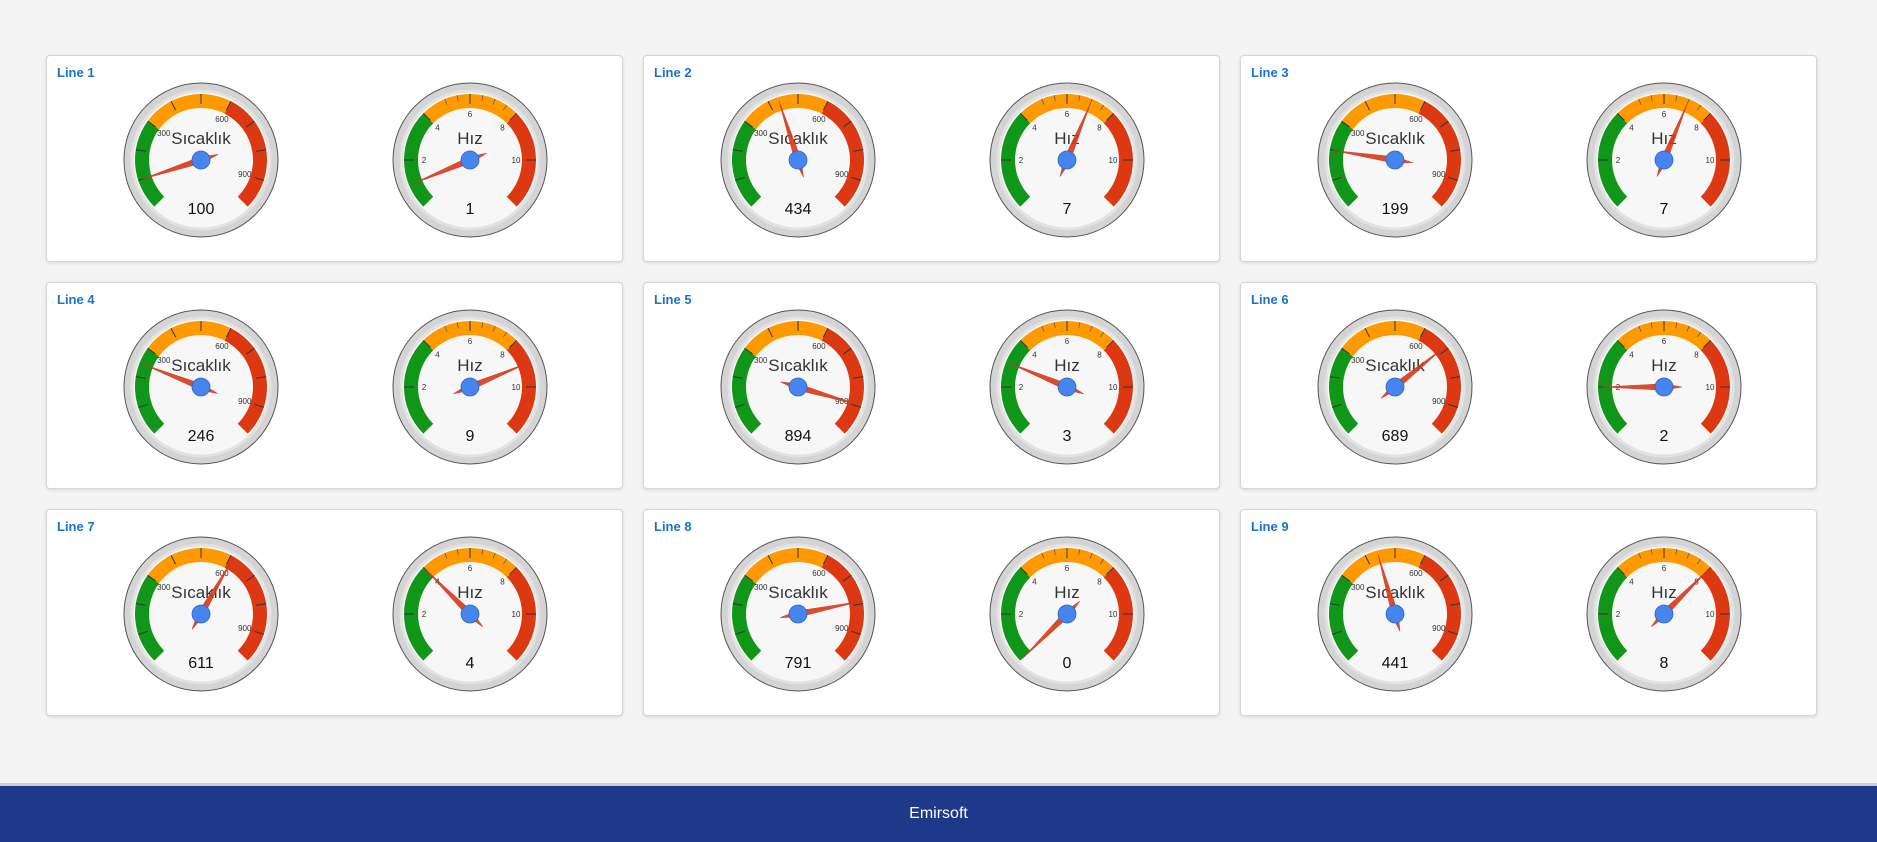  Describe the element at coordinates (798, 663) in the screenshot. I see `gauge-value: 791` at that location.